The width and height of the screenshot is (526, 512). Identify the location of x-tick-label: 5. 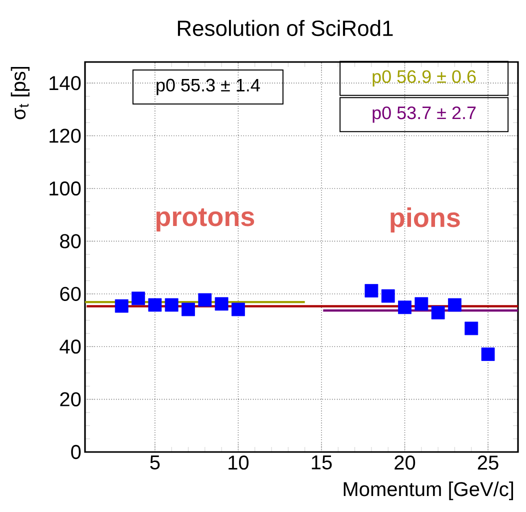
(155, 463).